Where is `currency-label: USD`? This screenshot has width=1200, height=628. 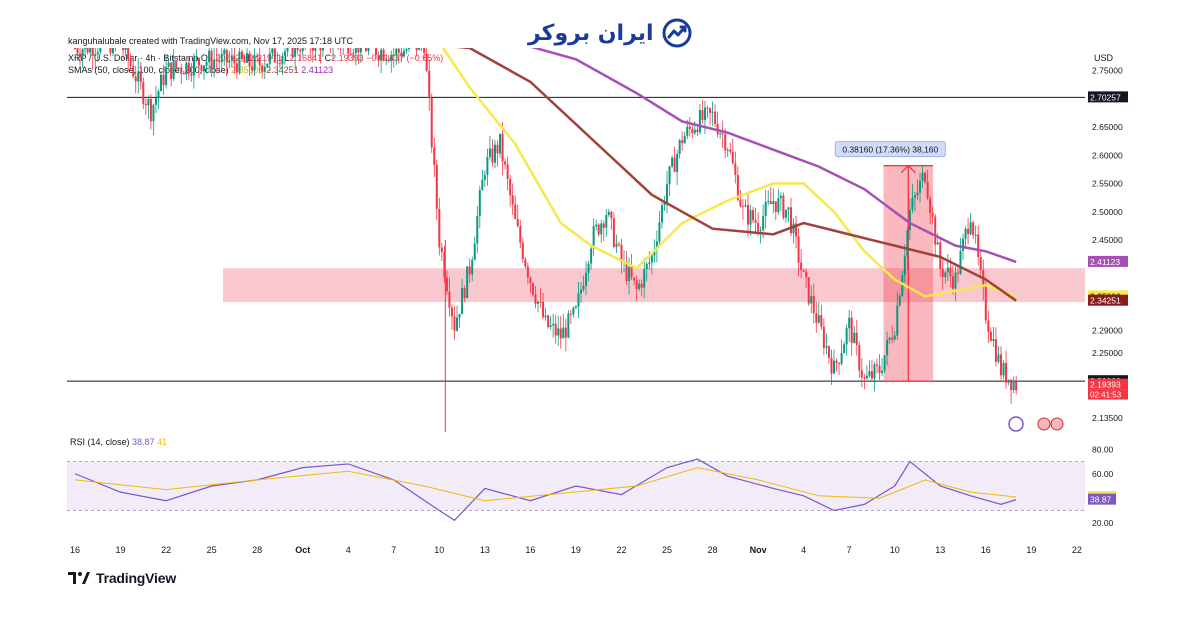 currency-label: USD is located at coordinates (1104, 58).